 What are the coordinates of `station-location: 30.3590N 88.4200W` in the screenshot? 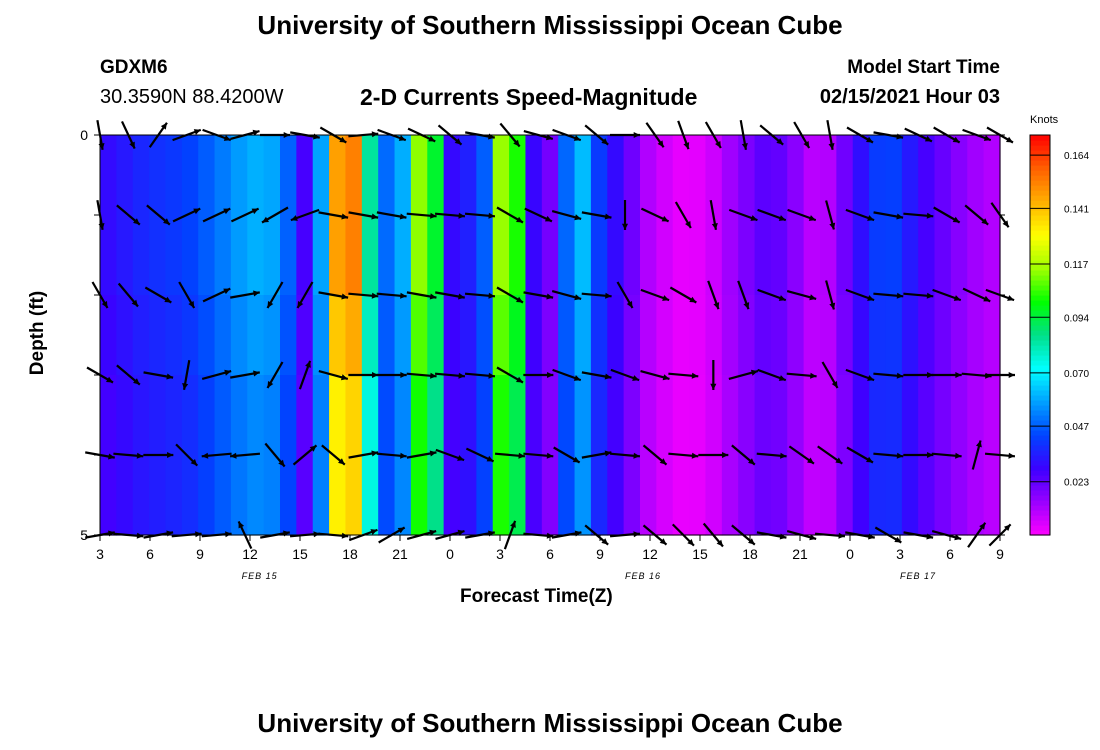 It's located at (192, 97).